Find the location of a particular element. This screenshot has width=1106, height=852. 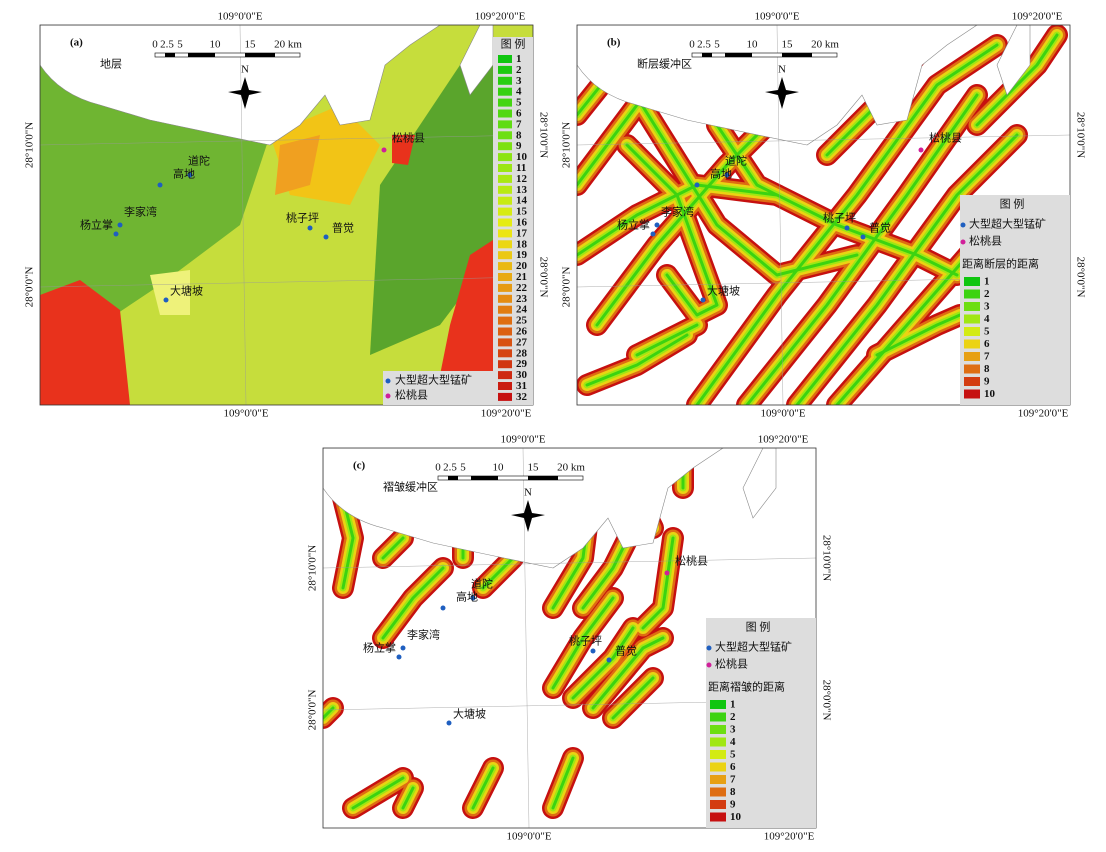

legend-dot is located at coordinates (388, 381).